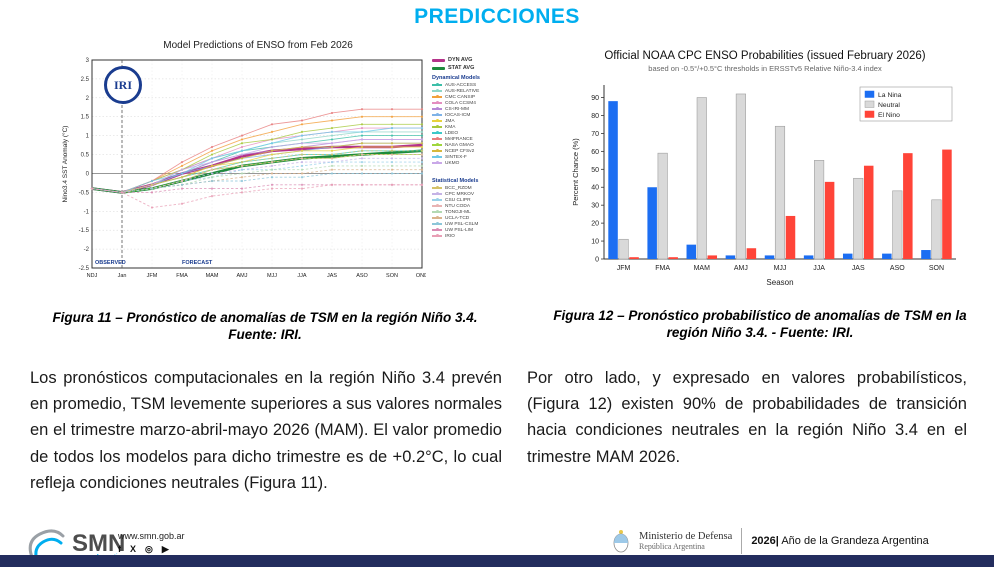 The width and height of the screenshot is (994, 567). Describe the element at coordinates (497, 561) in the screenshot. I see `bottom-bar` at that location.